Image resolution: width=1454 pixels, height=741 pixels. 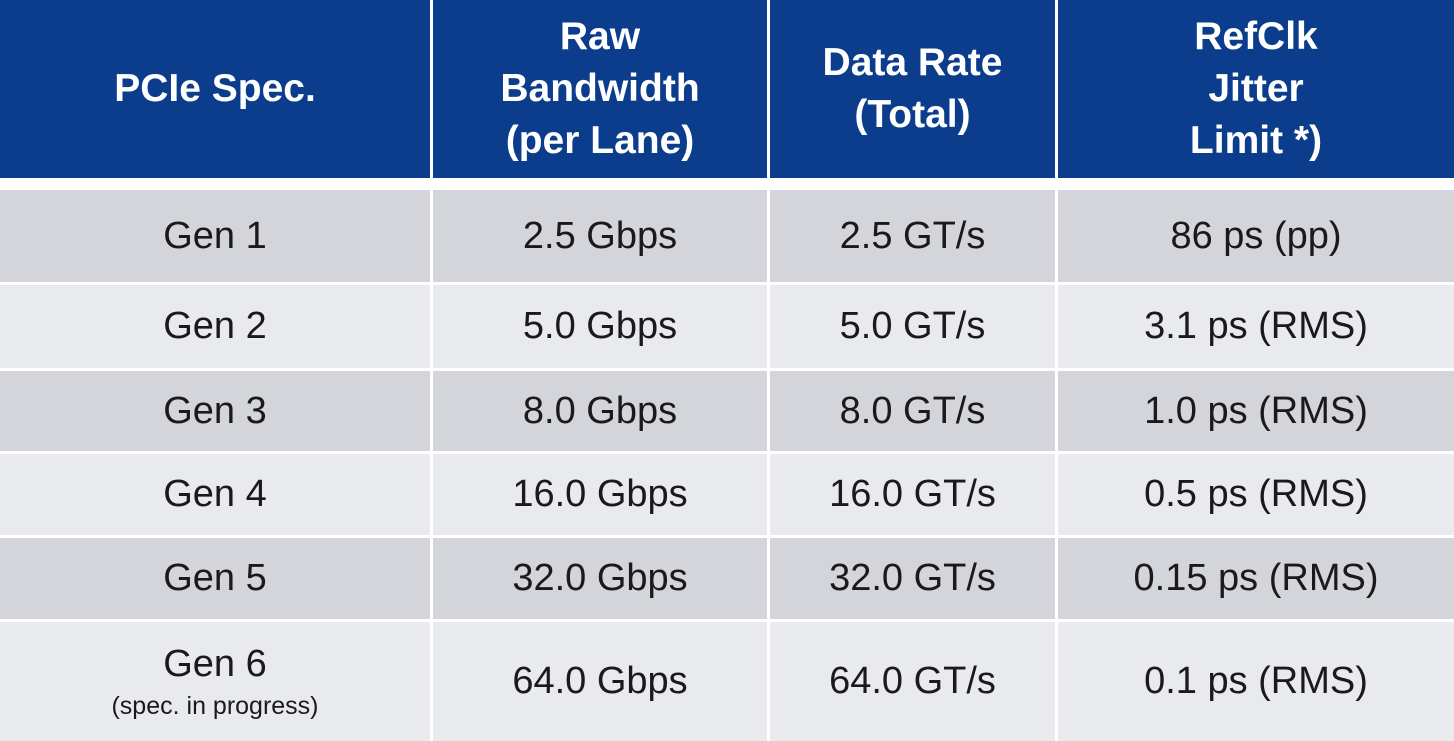 I want to click on header-line: PCIe Spec., so click(x=215, y=88).